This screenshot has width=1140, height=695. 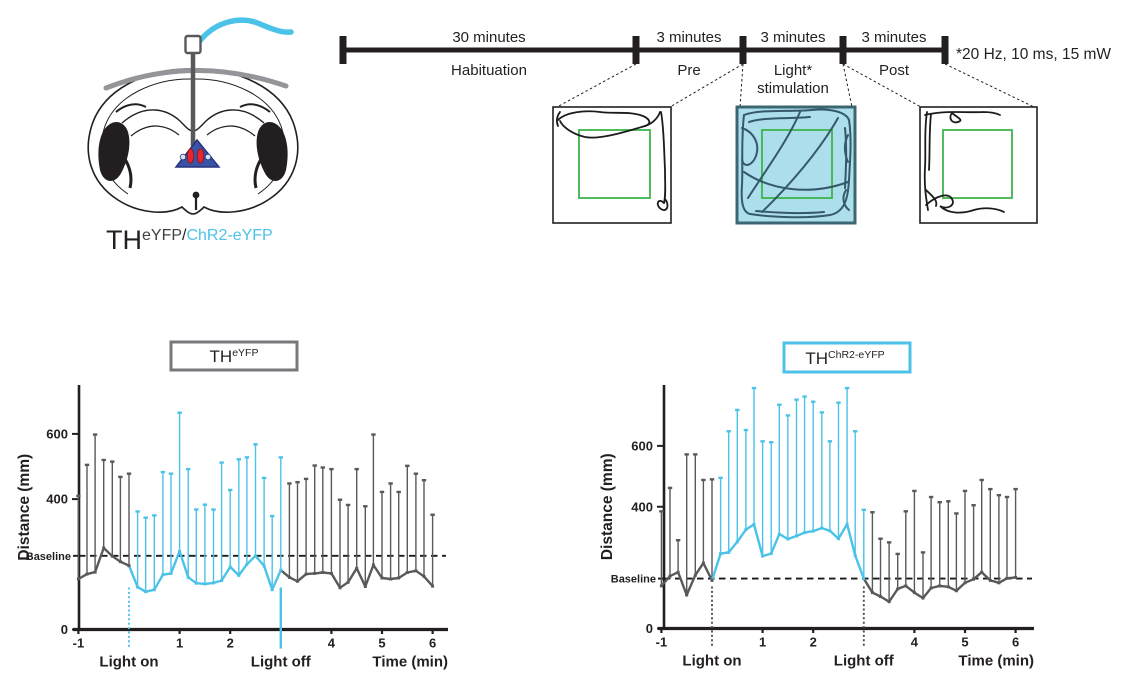 I want to click on chart-title-sup: eYFP, so click(x=245, y=353).